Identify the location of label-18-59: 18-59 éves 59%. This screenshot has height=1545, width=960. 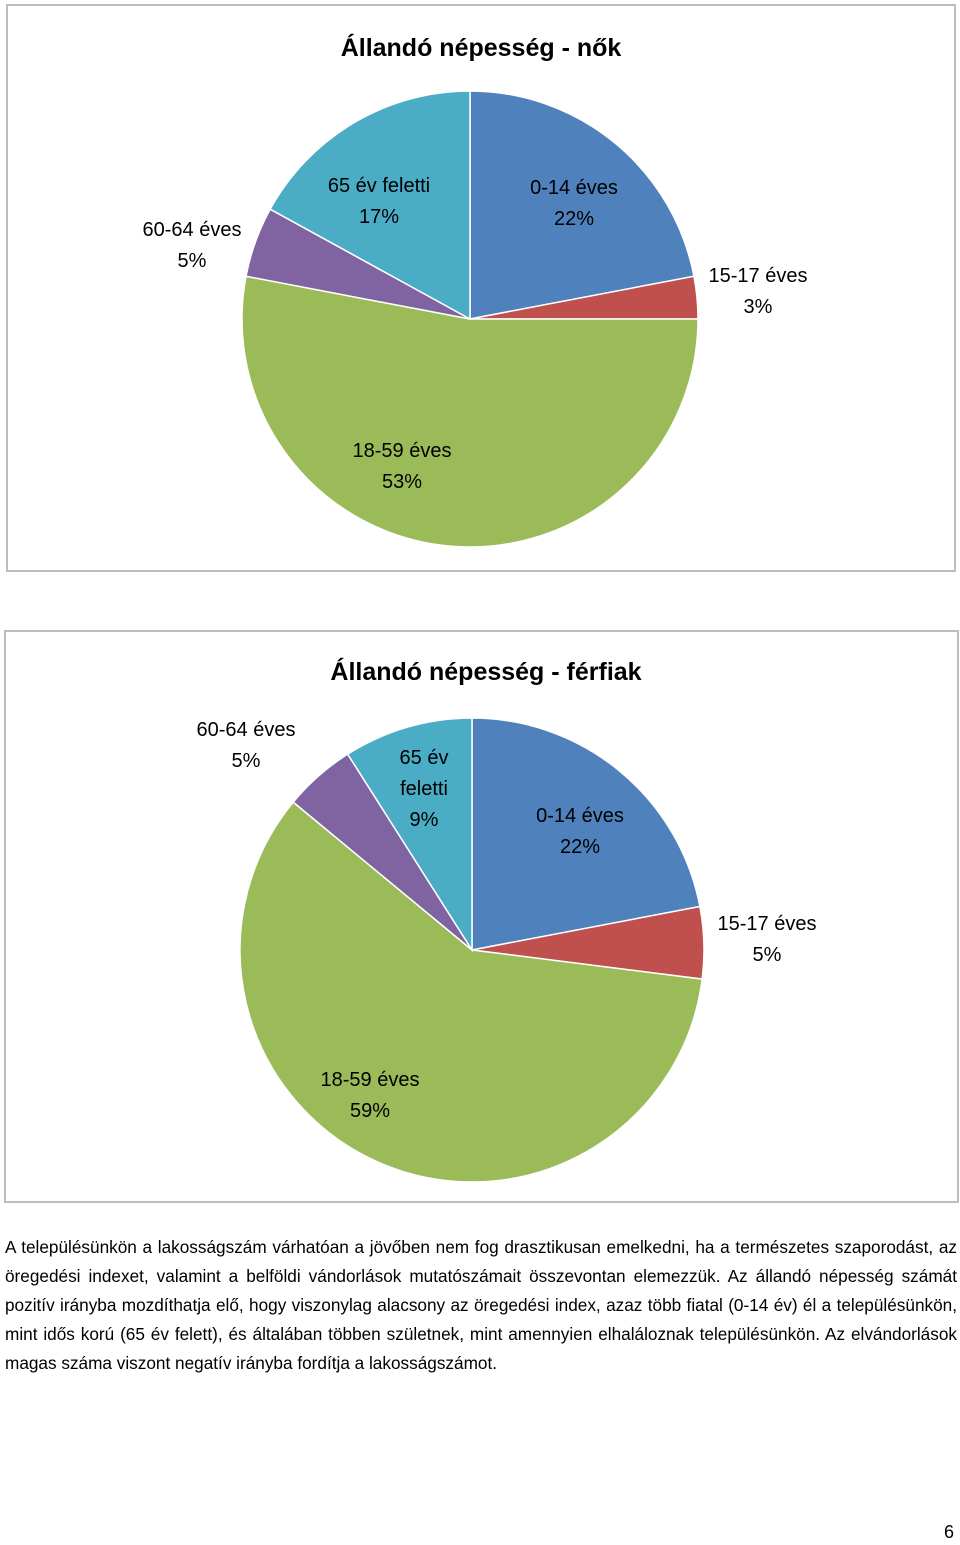
(370, 1095).